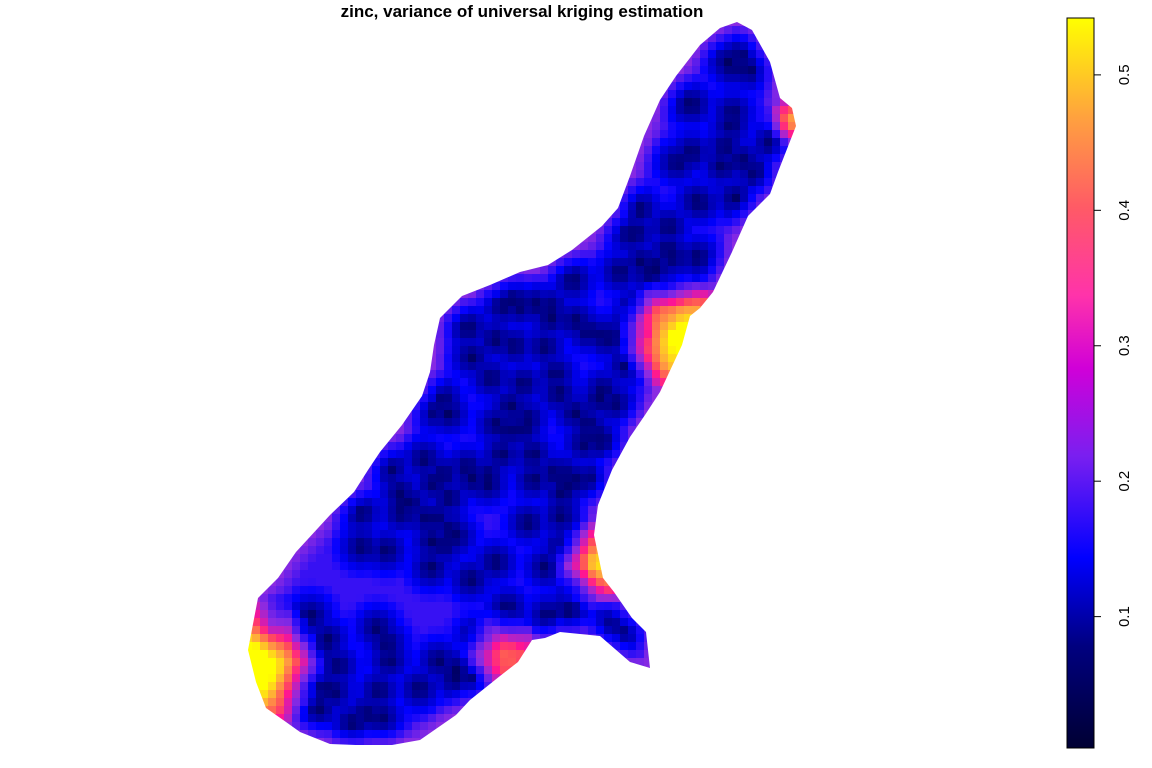  What do you see at coordinates (1099, 383) in the screenshot?
I see `colorbar-legend: 0.10.20.30.40.5` at bounding box center [1099, 383].